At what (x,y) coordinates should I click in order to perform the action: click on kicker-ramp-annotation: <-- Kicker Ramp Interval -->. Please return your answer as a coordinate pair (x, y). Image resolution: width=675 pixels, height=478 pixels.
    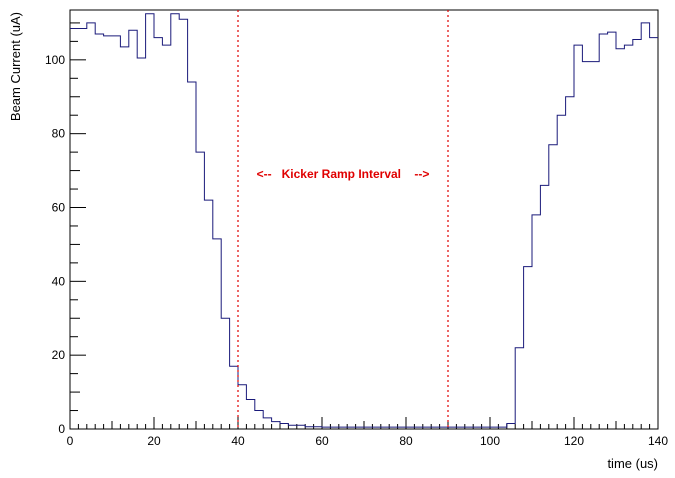
    Looking at the image, I should click on (343, 174).